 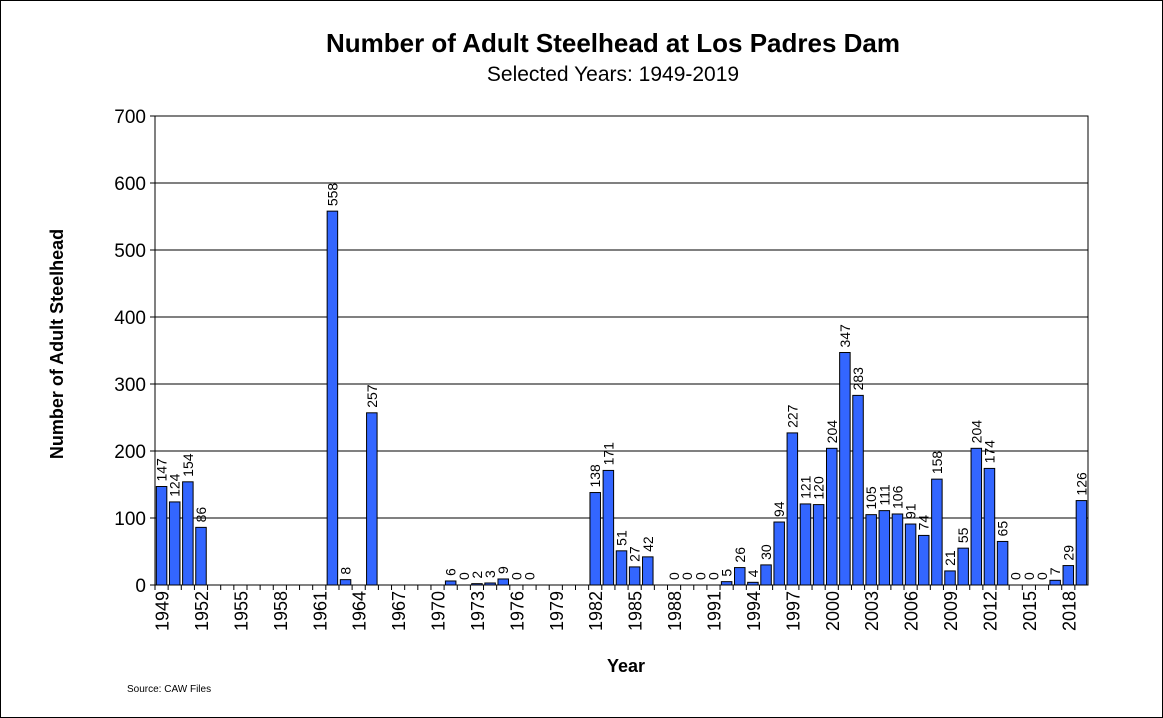 I want to click on x-tick-label: 2018, so click(x=1069, y=611).